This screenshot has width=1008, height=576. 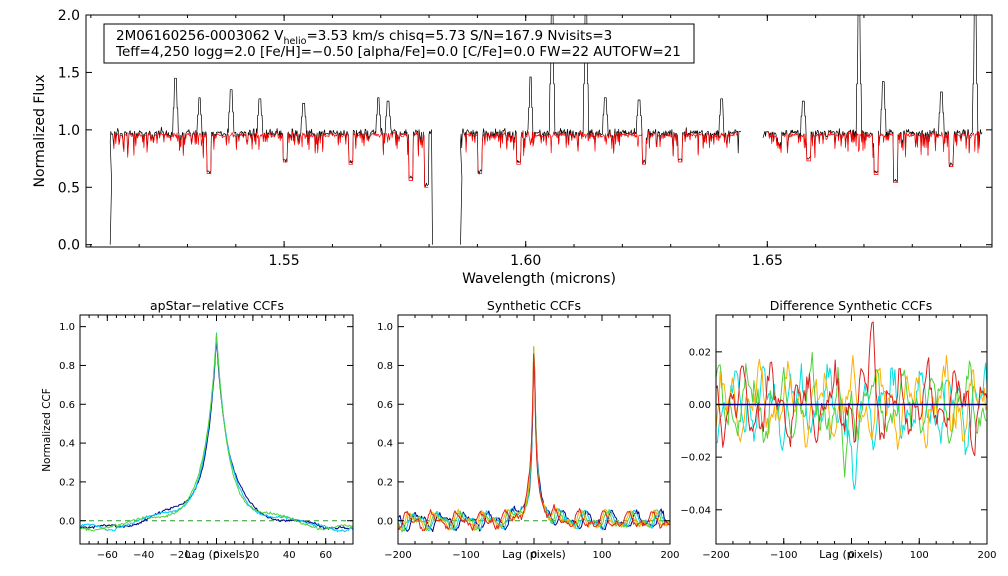 What do you see at coordinates (601, 555) in the screenshot?
I see `synthetic-xtick-label: 100` at bounding box center [601, 555].